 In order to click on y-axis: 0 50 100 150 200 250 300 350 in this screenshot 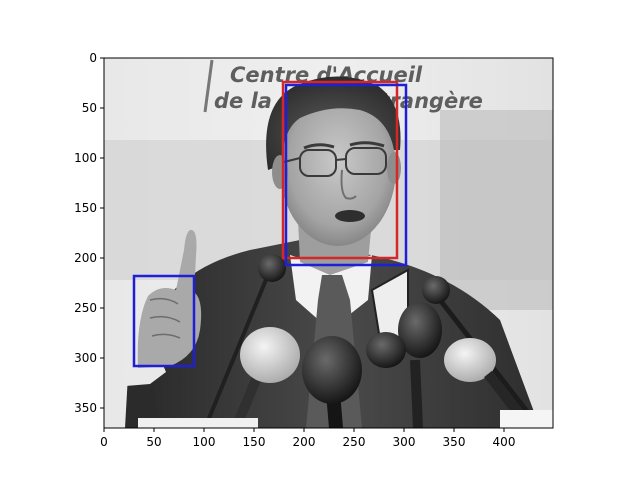, I will do `click(89, 233)`.